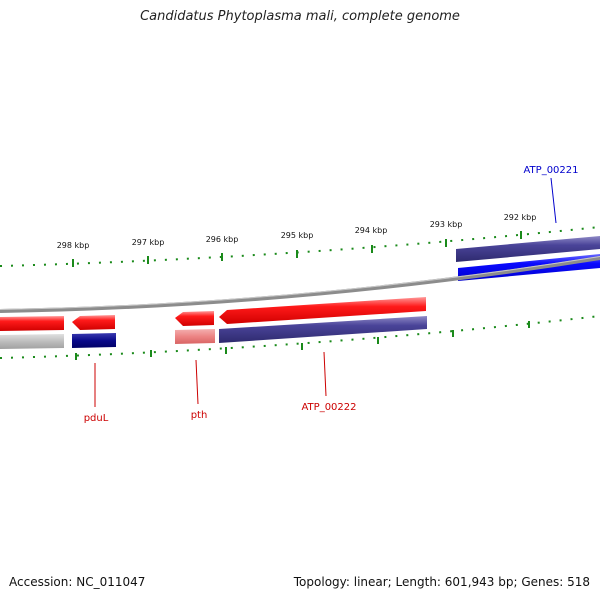 The width and height of the screenshot is (600, 600). What do you see at coordinates (323, 329) in the screenshot?
I see `feature-atp00222-purple` at bounding box center [323, 329].